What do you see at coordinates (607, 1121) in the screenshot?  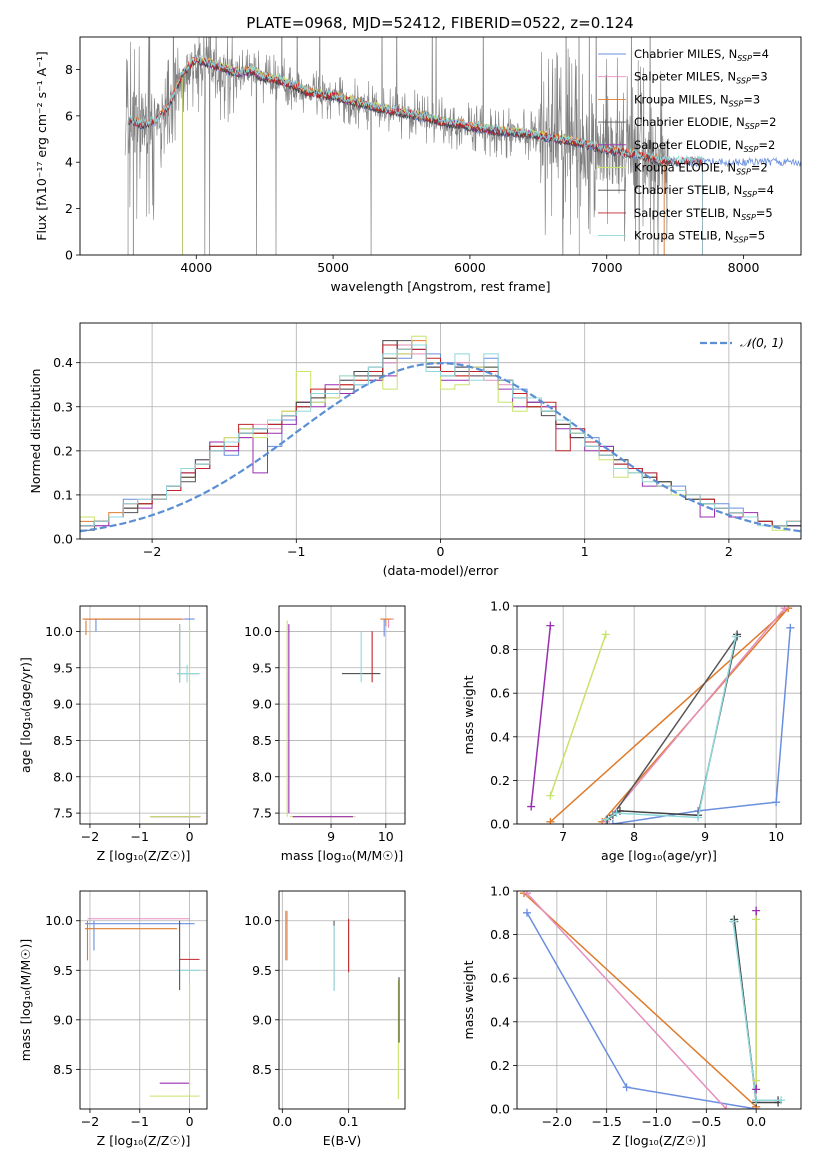 I see `x-tick-label: −1.5` at bounding box center [607, 1121].